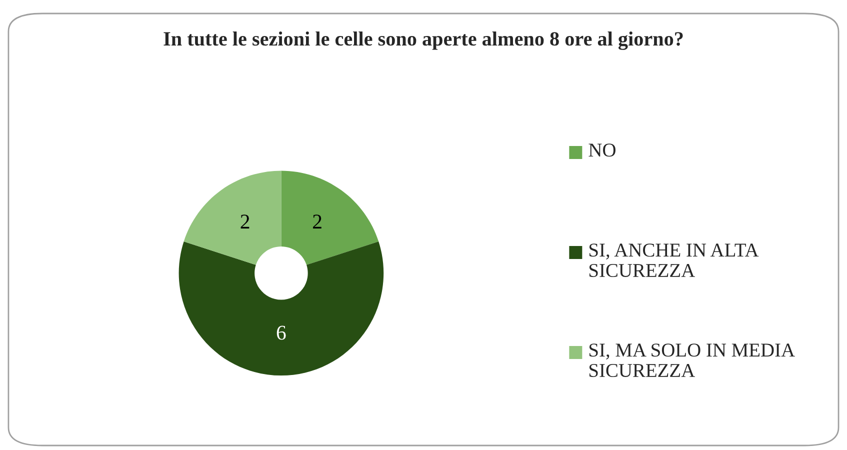  I want to click on data-label: 6, so click(281, 333).